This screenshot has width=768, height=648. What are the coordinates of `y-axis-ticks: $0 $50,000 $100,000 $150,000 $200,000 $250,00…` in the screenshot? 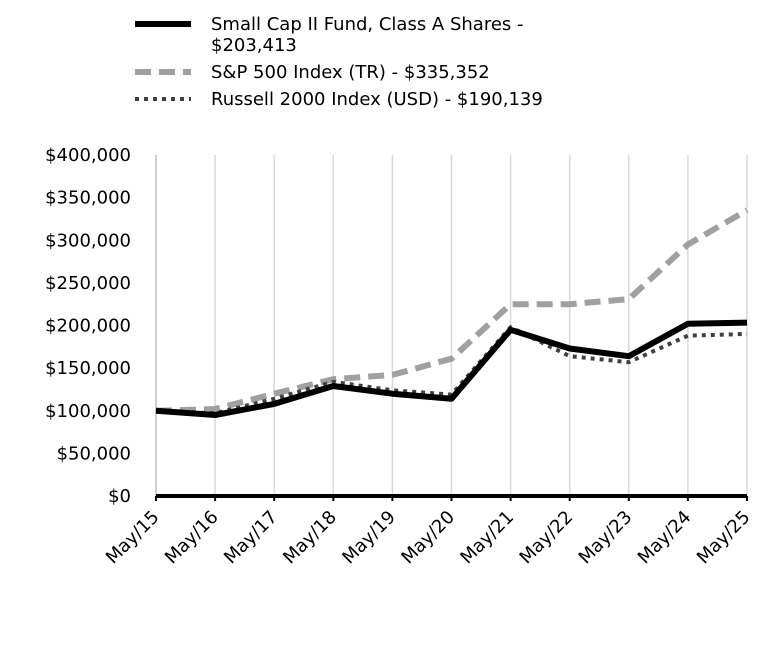 It's located at (88, 326).